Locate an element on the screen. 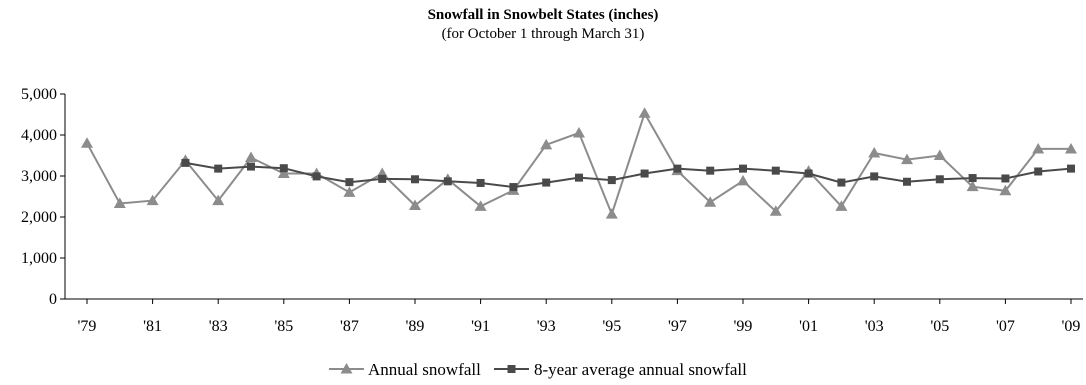 The width and height of the screenshot is (1086, 385). y-tick-label: 5,000 is located at coordinates (39, 94).